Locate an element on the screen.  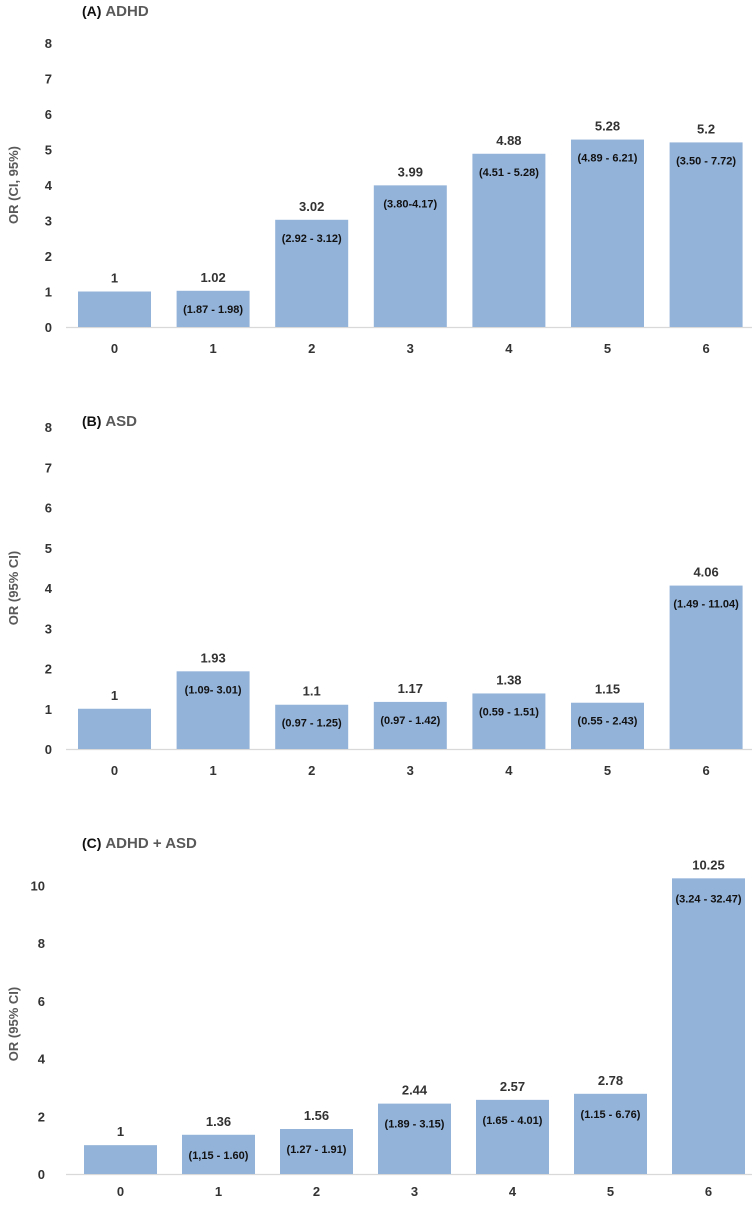
bar-value-label: 1.1 is located at coordinates (312, 691).